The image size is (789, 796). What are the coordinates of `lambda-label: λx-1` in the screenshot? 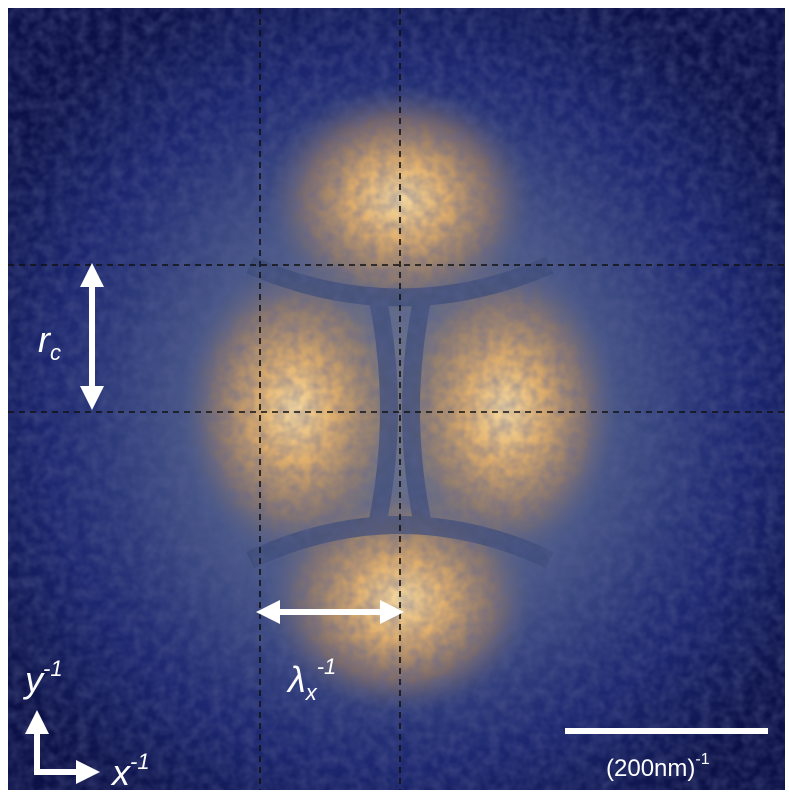 It's located at (311, 679).